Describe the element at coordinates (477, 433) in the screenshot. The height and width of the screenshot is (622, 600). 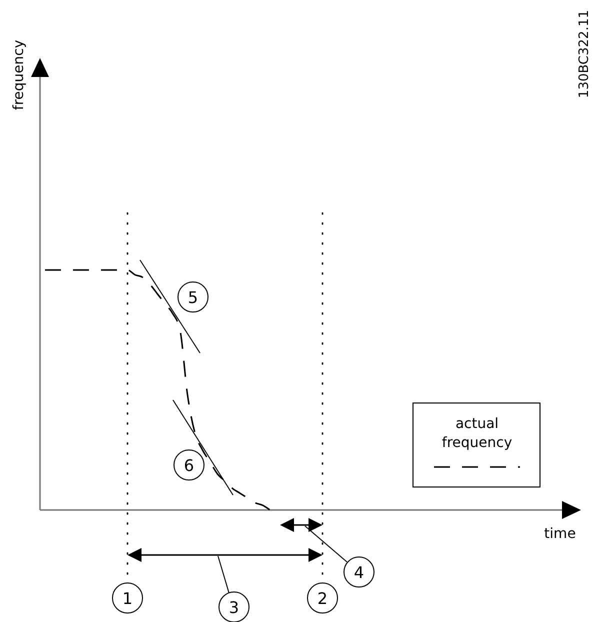
I see `text: actual frequency` at that location.